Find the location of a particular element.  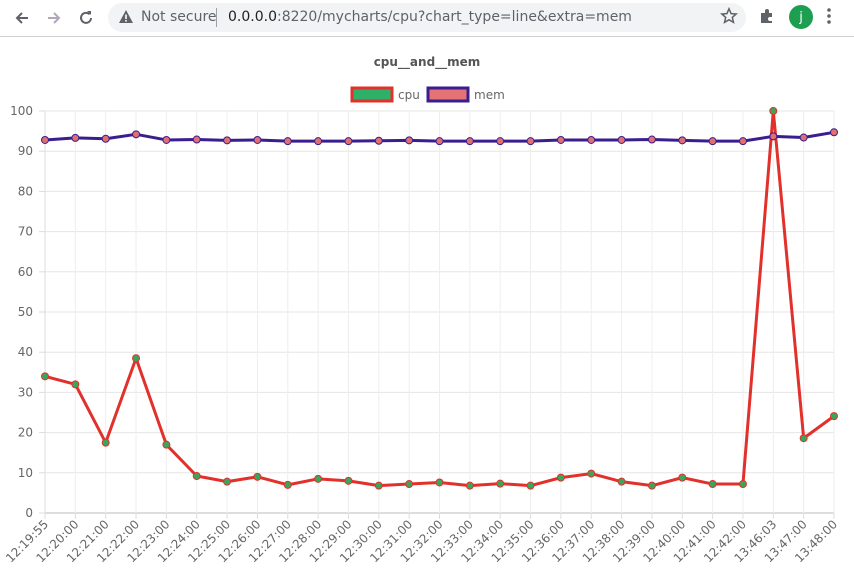

avatar: j is located at coordinates (801, 17).